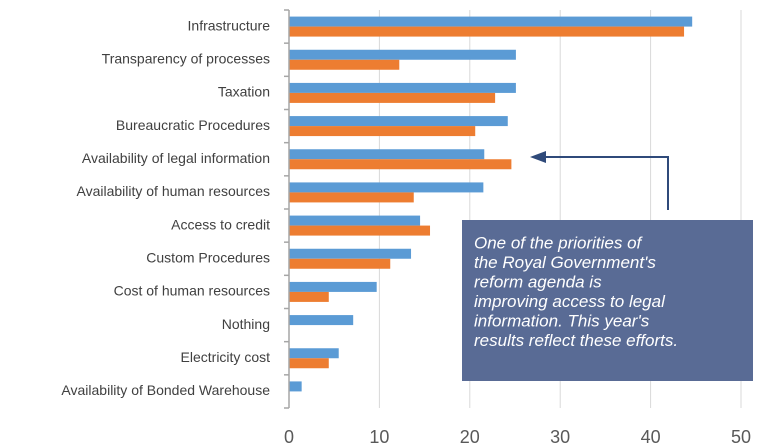 The height and width of the screenshot is (448, 775). Describe the element at coordinates (379, 437) in the screenshot. I see `x-tick-label: 10` at that location.